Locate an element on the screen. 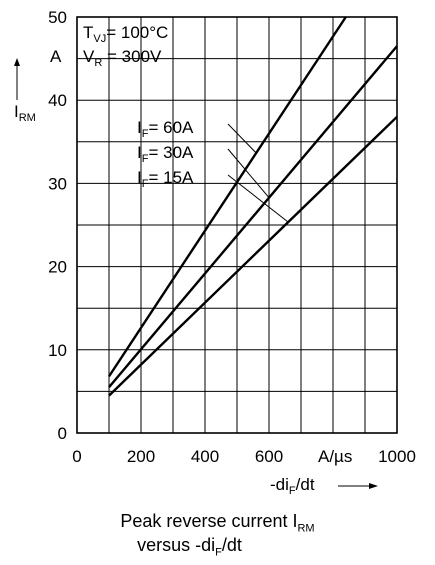 Image resolution: width=435 pixels, height=565 pixels. caption-line-2: versus -diF/dt is located at coordinates (189, 547).